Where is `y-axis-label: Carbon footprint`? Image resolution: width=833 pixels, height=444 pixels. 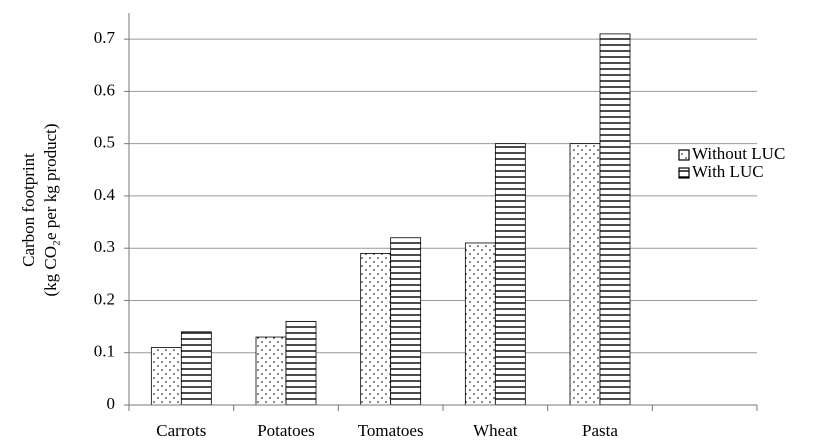 y-axis-label: Carbon footprint is located at coordinates (28, 210).